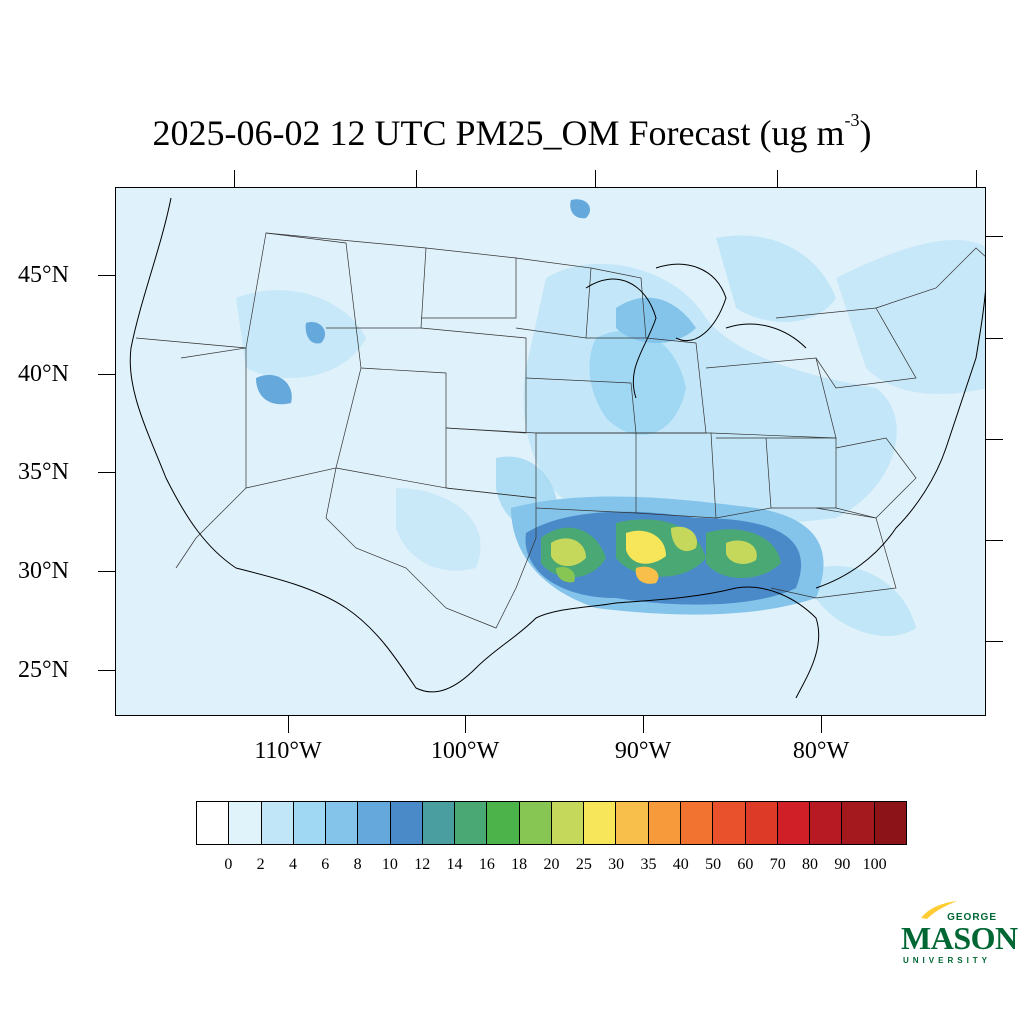 The height and width of the screenshot is (1024, 1024). What do you see at coordinates (228, 864) in the screenshot?
I see `colorbar-label: 0` at bounding box center [228, 864].